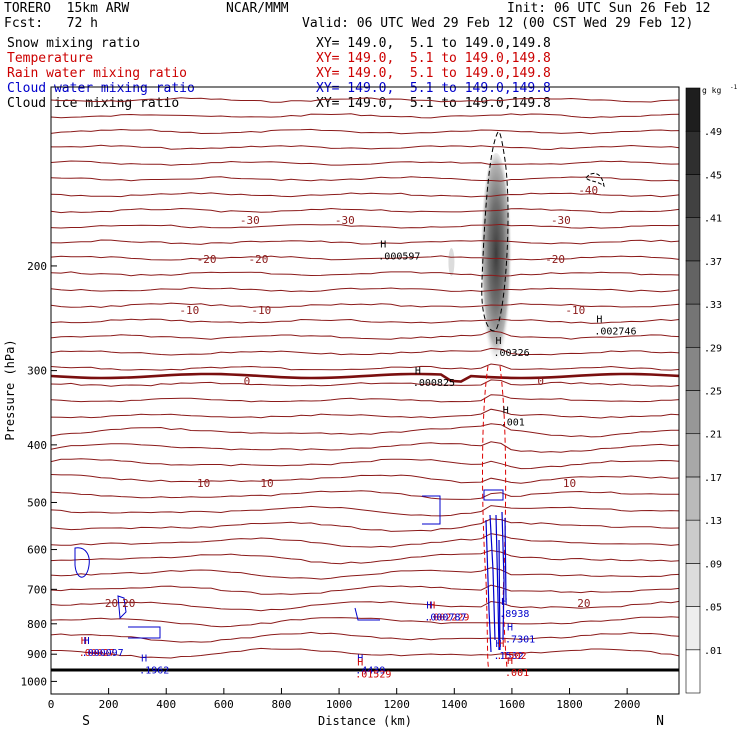 Image resolution: width=740 pixels, height=740 pixels. I want to click on y-tick-label: 200, so click(37, 266).